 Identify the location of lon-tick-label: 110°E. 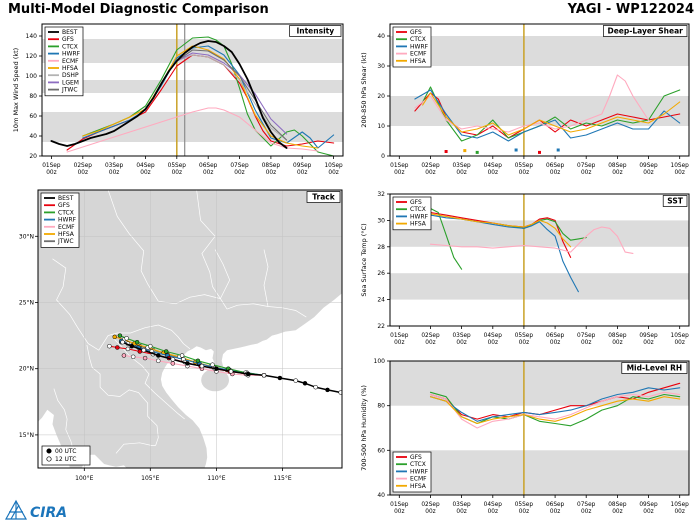
(216, 478).